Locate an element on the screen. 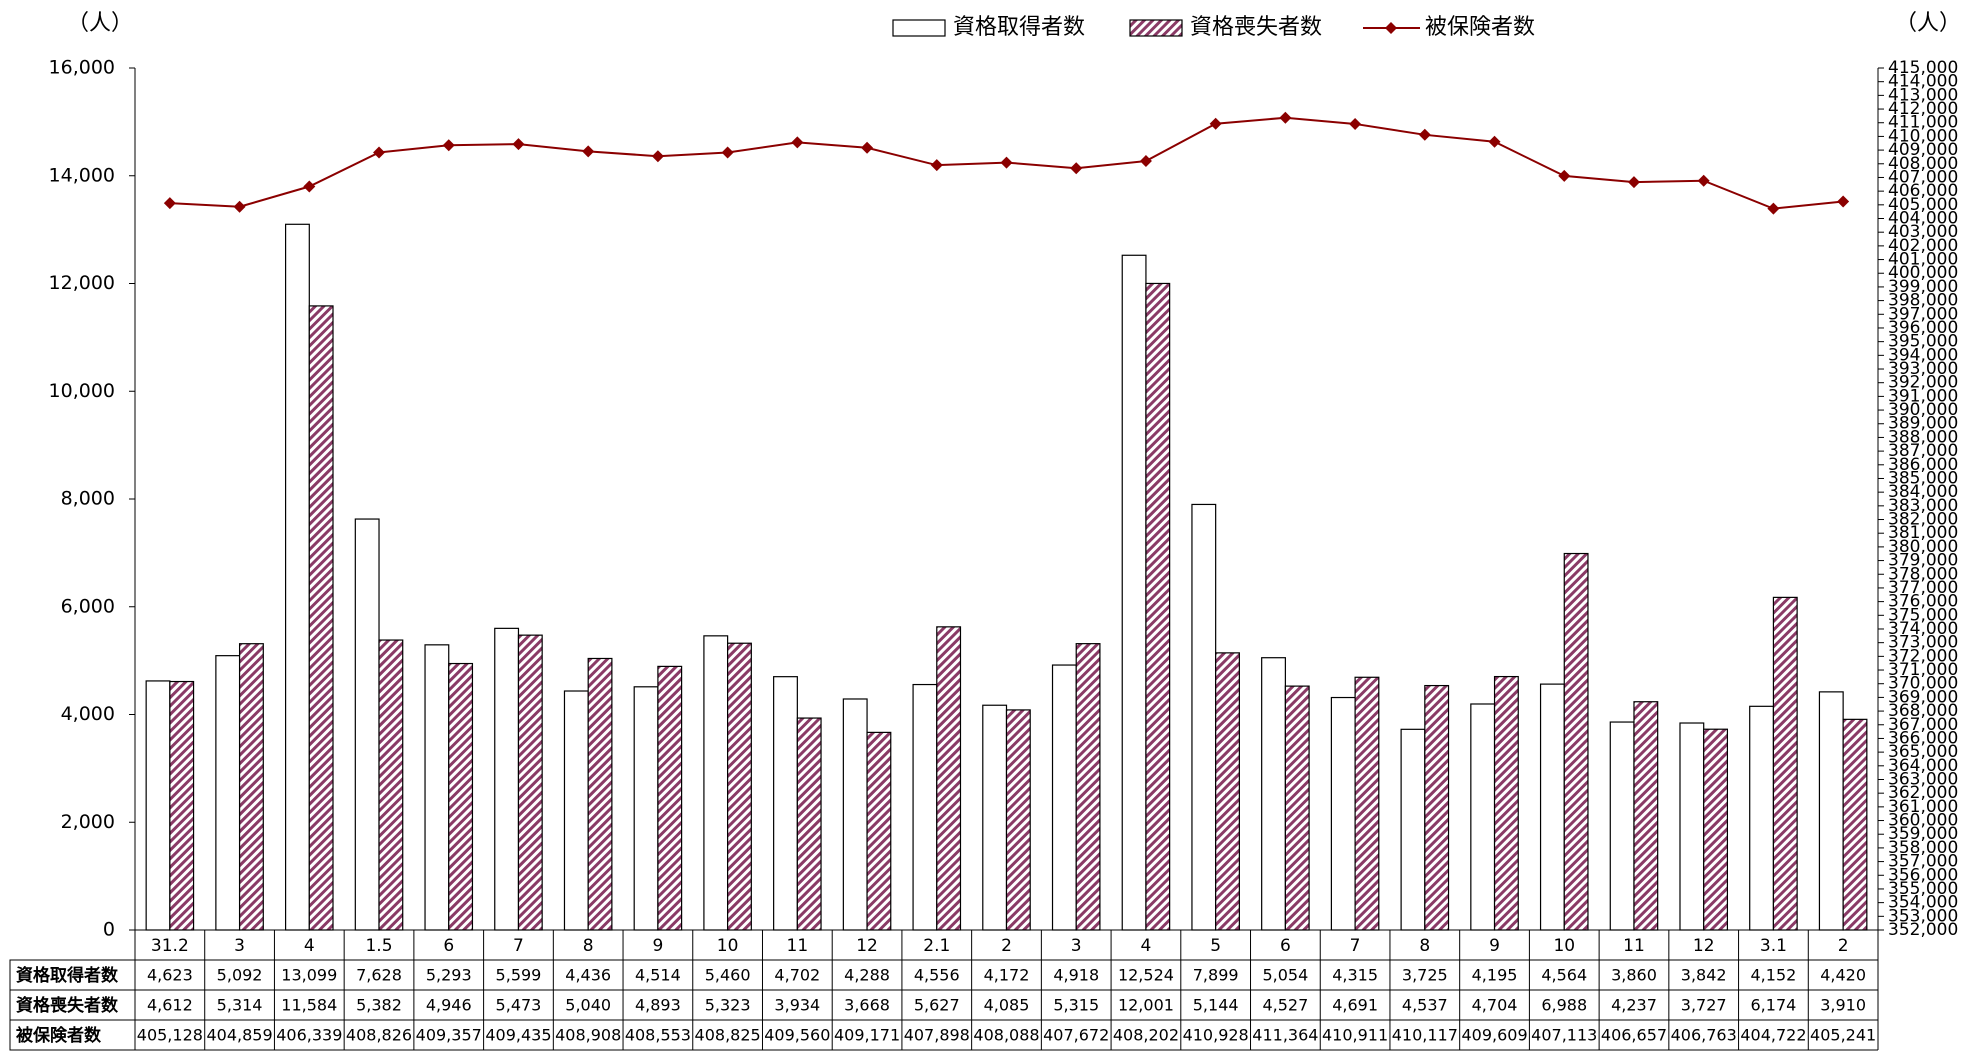 The image size is (1972, 1062). left-axis-tick-label: 2,000 is located at coordinates (88, 822).